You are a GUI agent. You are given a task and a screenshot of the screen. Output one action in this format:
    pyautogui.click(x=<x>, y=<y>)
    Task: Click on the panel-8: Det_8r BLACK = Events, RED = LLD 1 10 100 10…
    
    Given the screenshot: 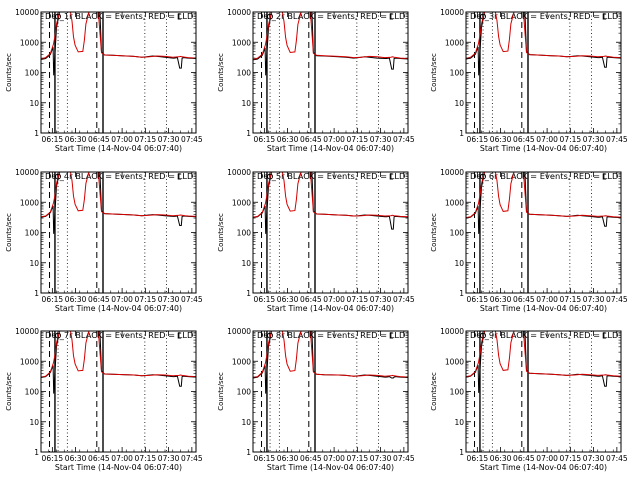 What is the action you would take?
    pyautogui.click(x=316, y=399)
    